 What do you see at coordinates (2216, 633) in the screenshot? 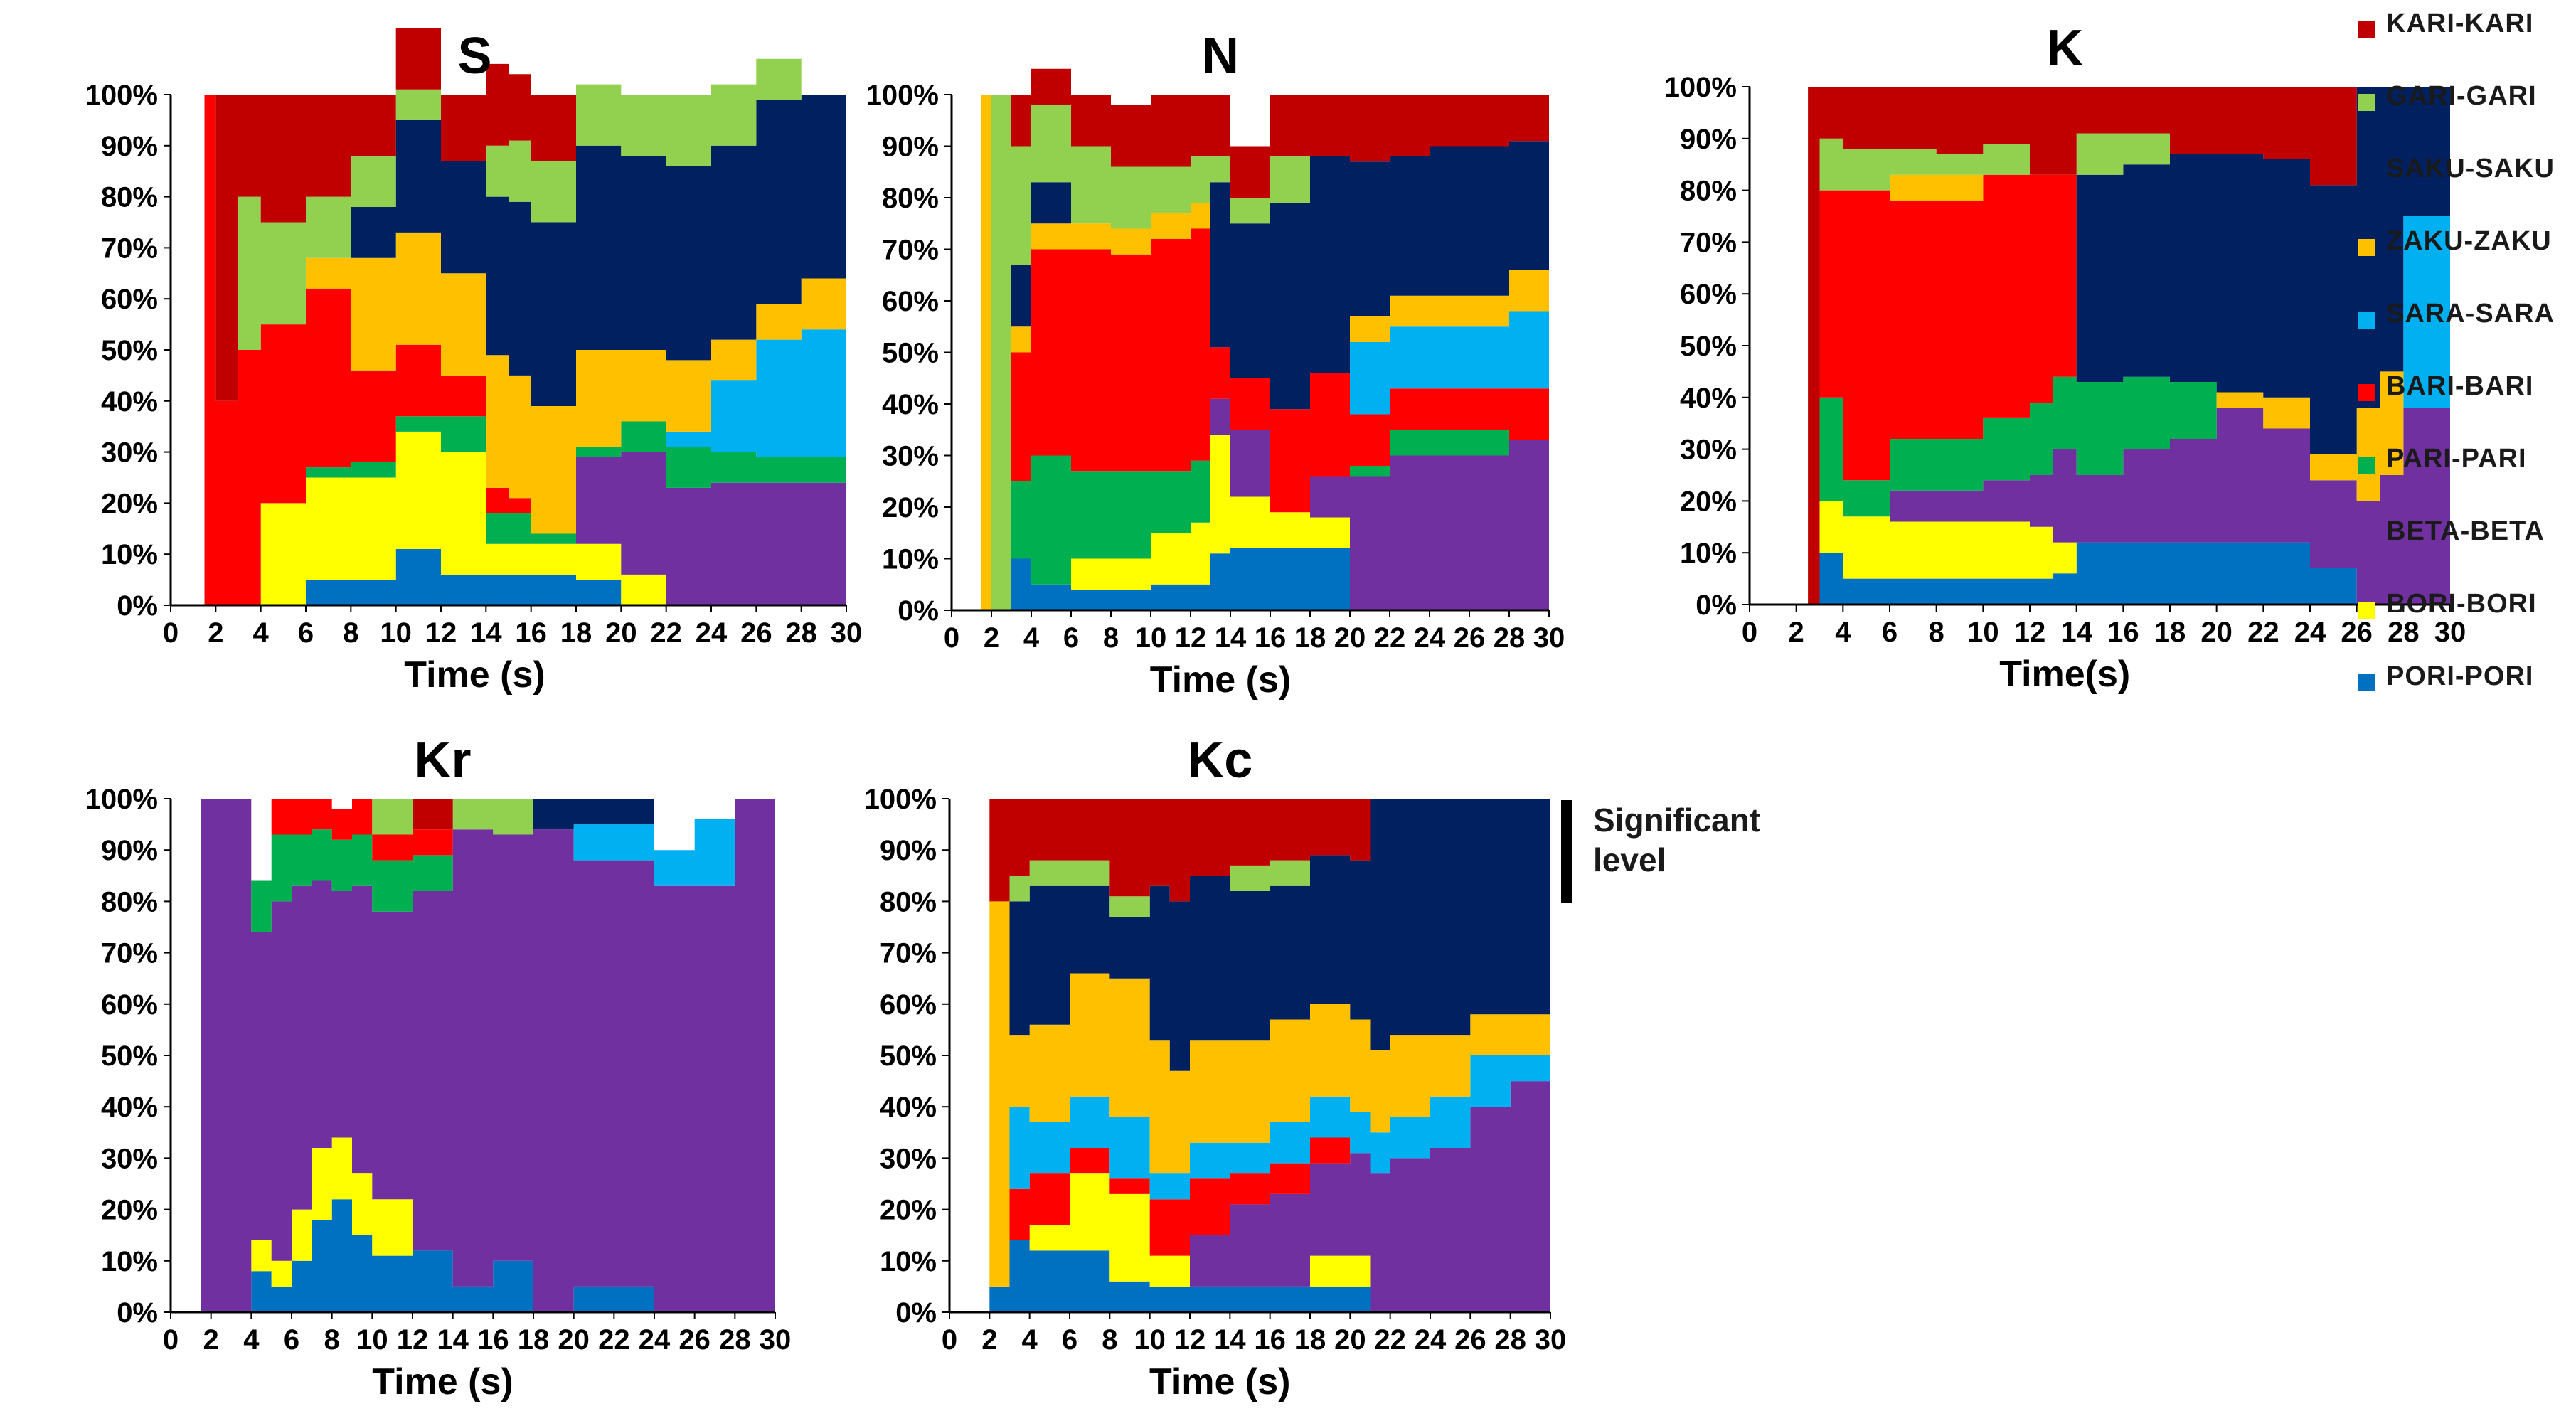
I see `x-tick-label-k: 20` at bounding box center [2216, 633].